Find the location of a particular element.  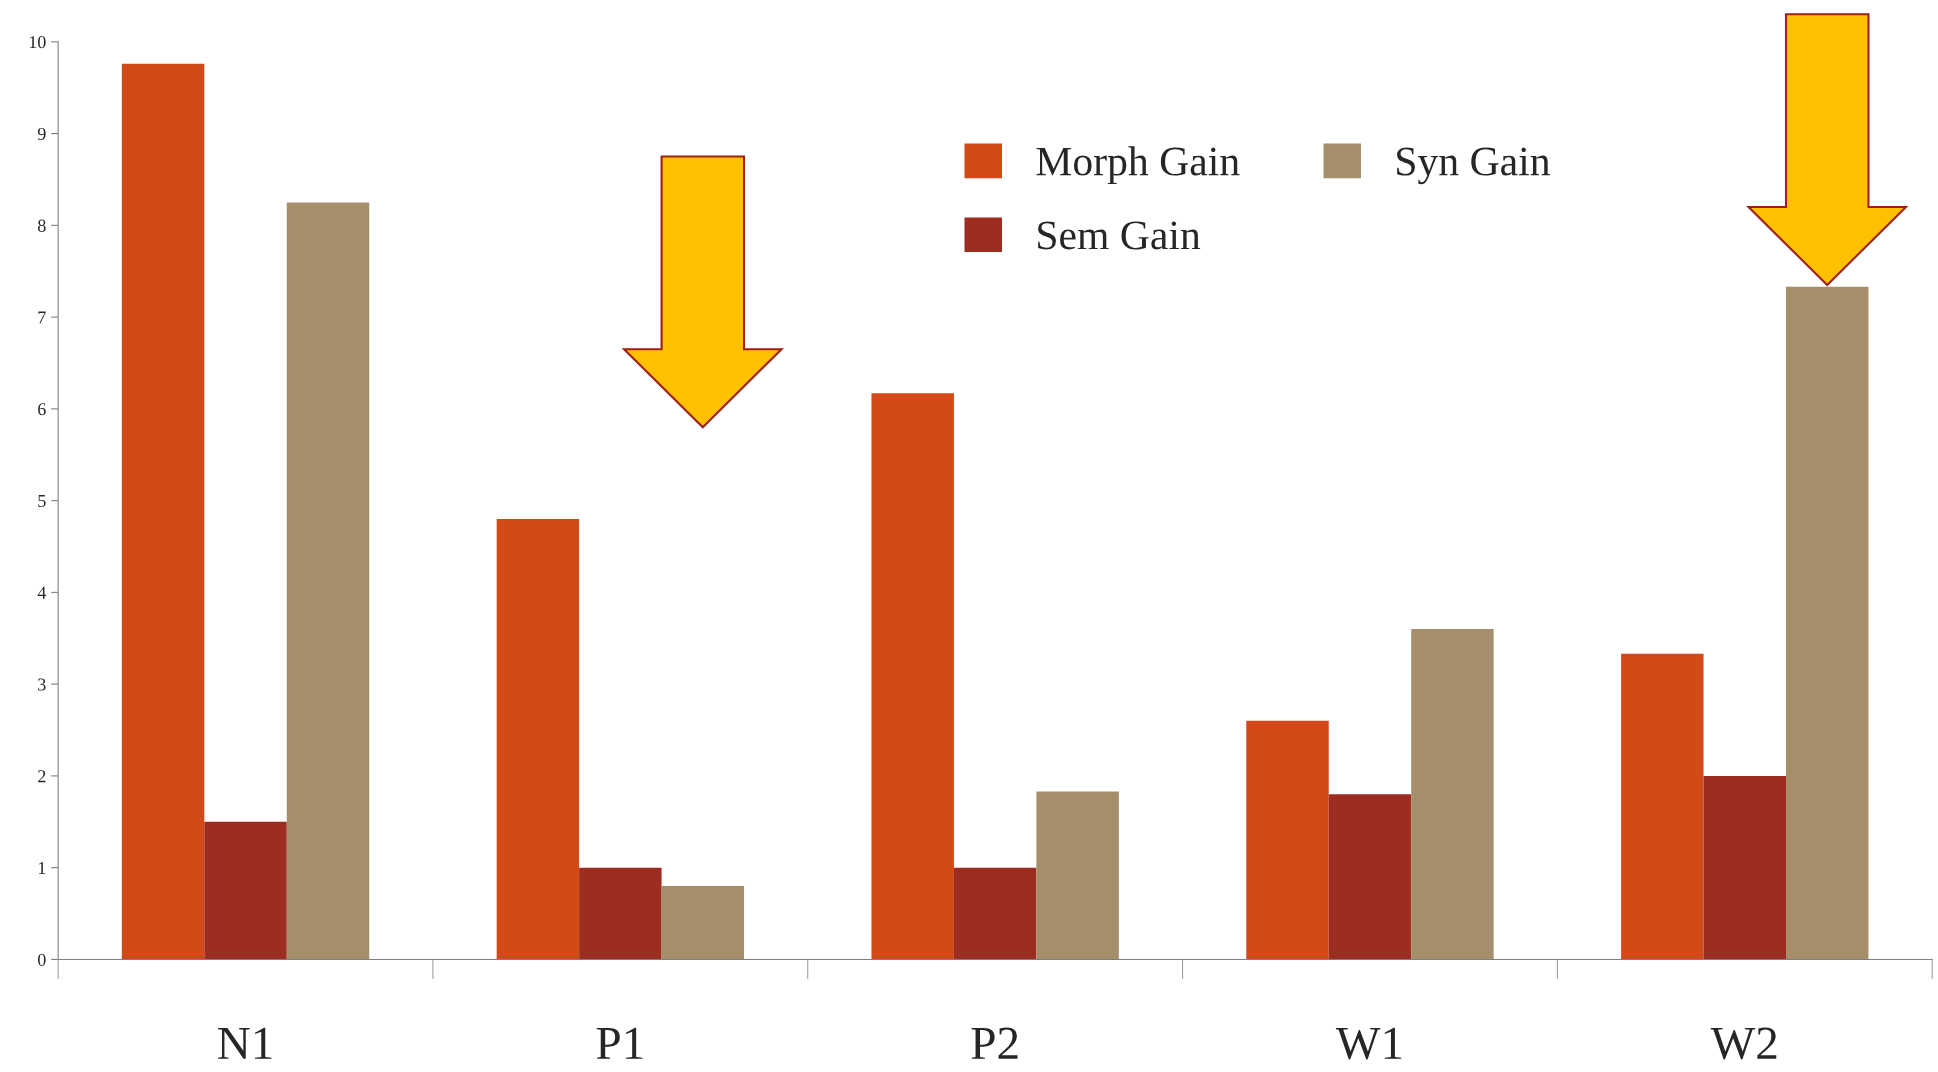

x-tick-label: N1 is located at coordinates (245, 1043).